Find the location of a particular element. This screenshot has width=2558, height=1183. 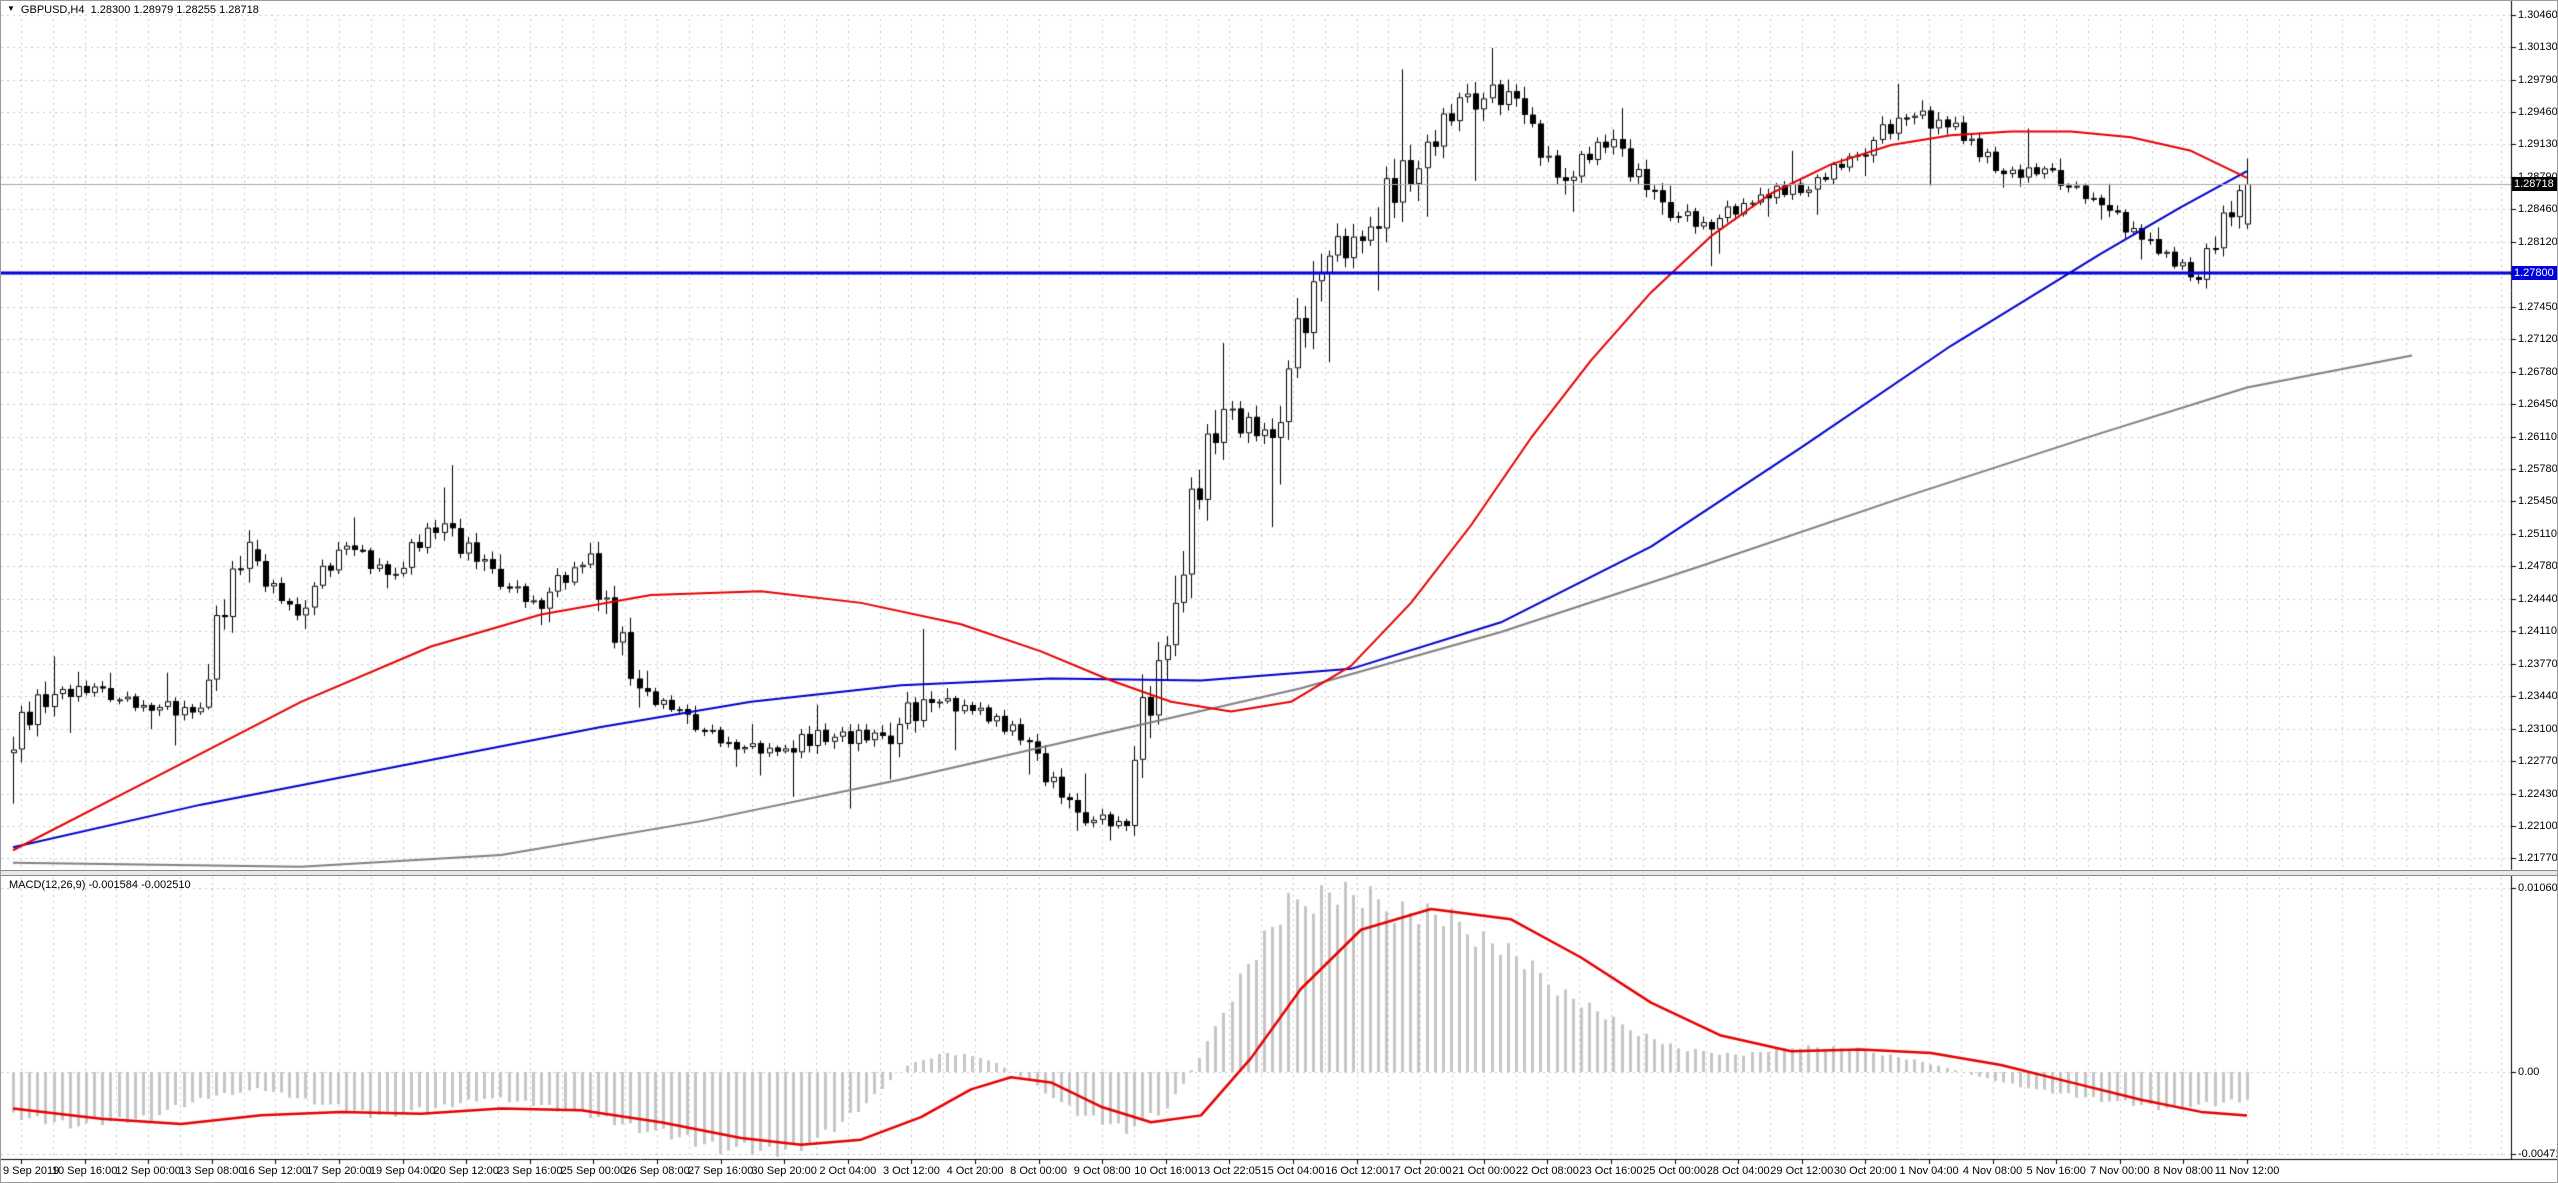

time-axis-label: 20 Sep 12:00 is located at coordinates (466, 1171).